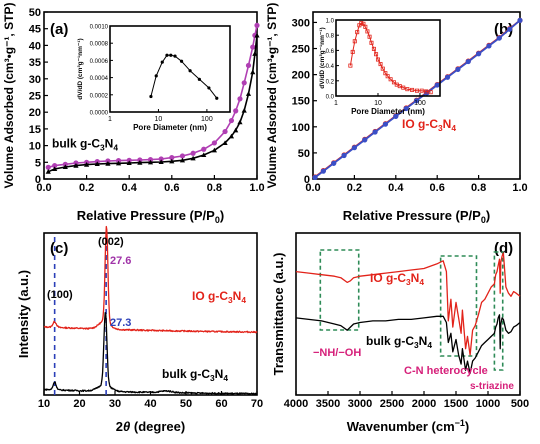 This screenshot has height=444, width=540. Describe the element at coordinates (60, 295) in the screenshot. I see `panel-c-plane-100: (100)` at that location.